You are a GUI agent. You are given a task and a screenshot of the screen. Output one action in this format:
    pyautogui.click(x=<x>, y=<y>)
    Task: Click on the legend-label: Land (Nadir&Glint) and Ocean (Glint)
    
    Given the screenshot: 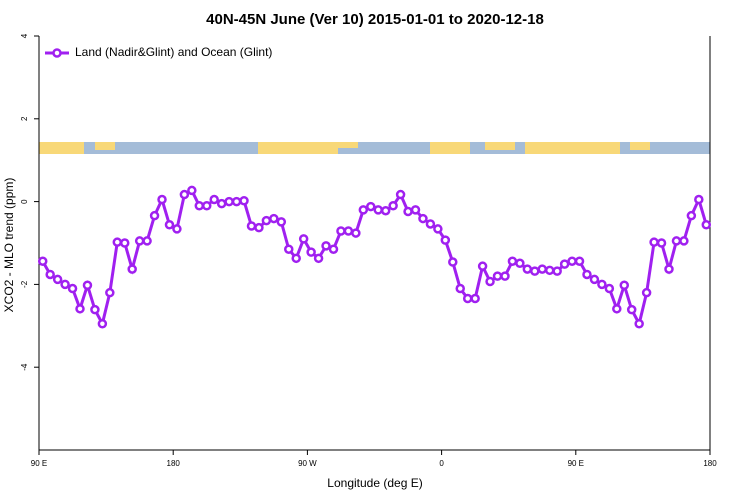 What is the action you would take?
    pyautogui.click(x=173, y=52)
    